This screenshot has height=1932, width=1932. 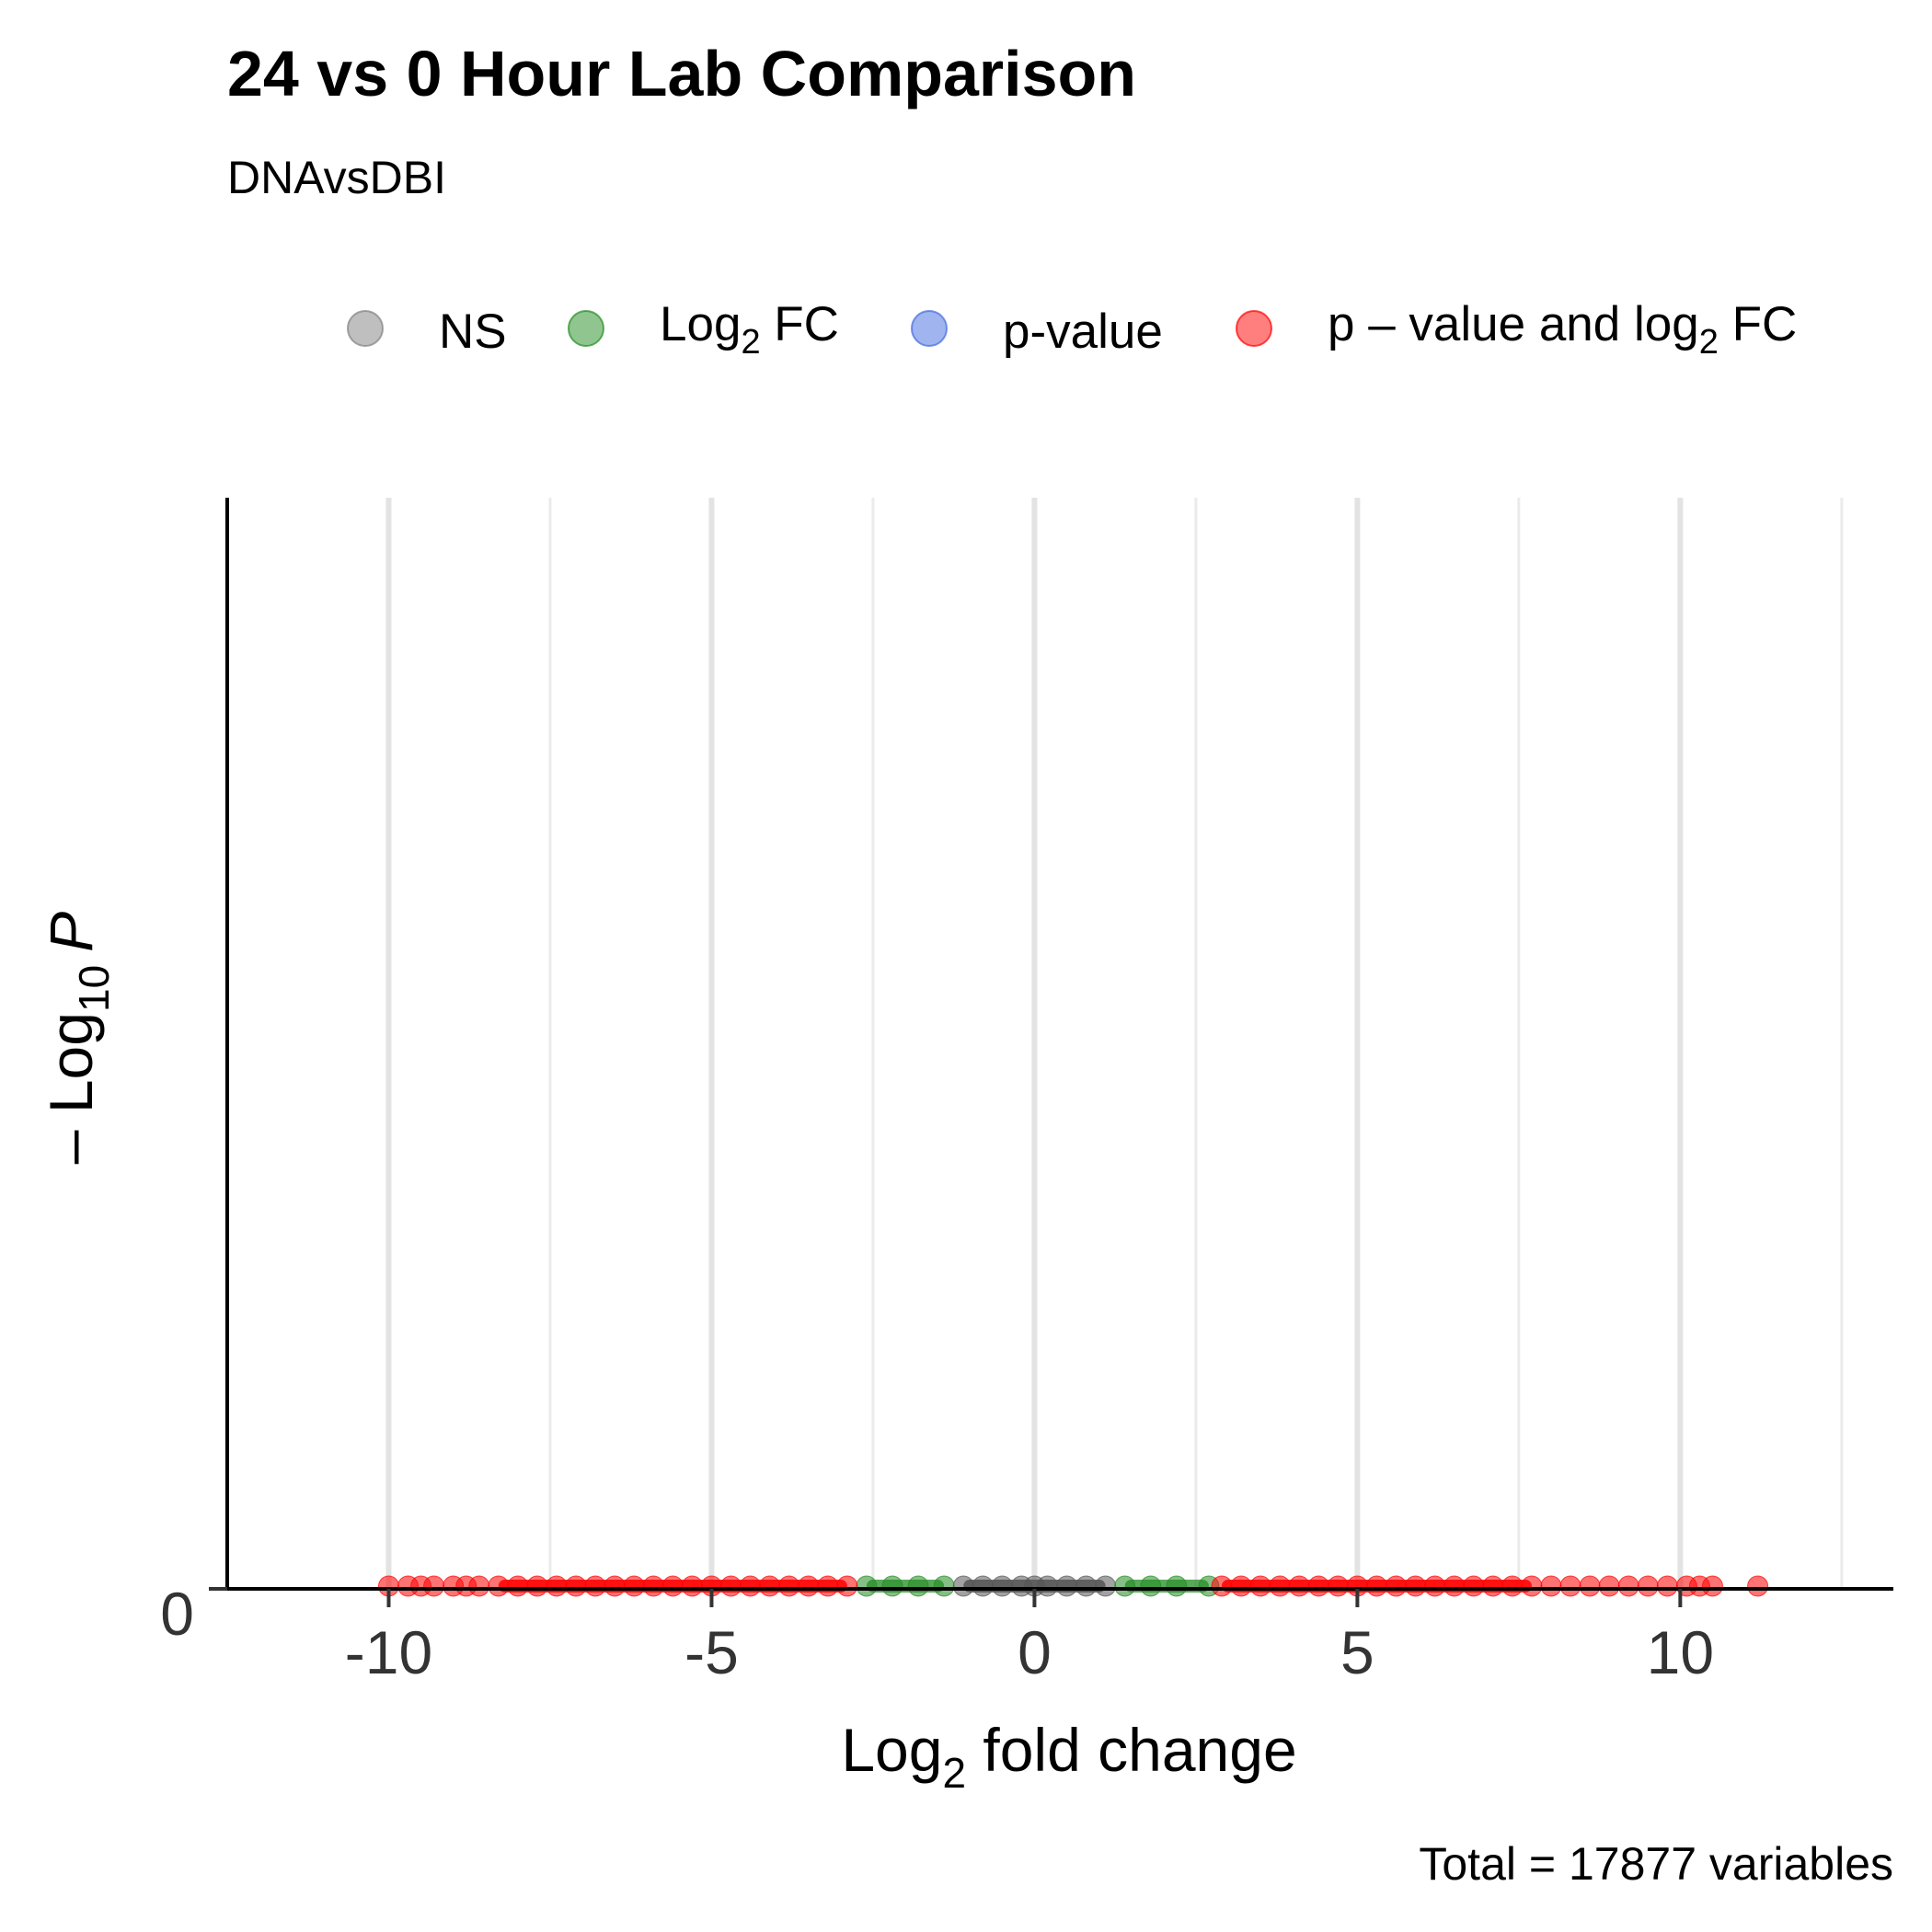 What do you see at coordinates (1758, 324) in the screenshot?
I see `legend-label-rest-both: FC` at bounding box center [1758, 324].